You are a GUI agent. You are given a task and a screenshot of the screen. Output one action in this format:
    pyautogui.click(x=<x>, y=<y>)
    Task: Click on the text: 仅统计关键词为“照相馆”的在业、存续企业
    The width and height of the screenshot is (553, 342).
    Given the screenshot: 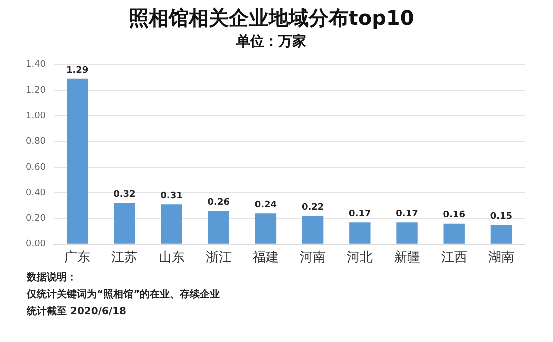 What is the action you would take?
    pyautogui.click(x=123, y=294)
    